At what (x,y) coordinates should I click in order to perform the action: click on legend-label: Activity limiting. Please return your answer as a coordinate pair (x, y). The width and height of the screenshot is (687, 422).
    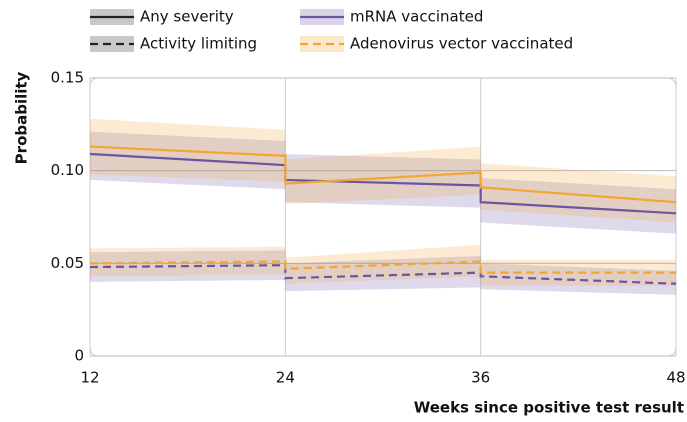
    Looking at the image, I should click on (198, 44).